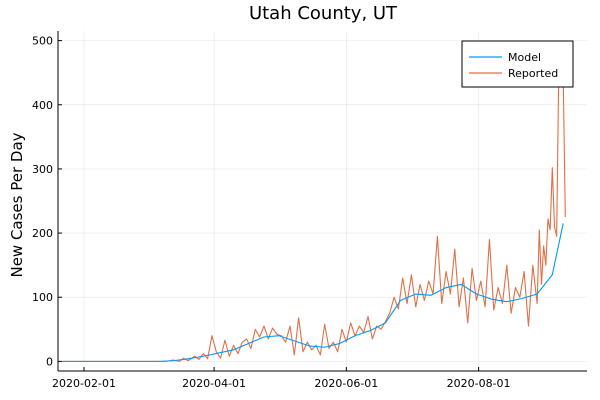  What do you see at coordinates (214, 383) in the screenshot?
I see `x-tick-label-1: 2020-04-01` at bounding box center [214, 383].